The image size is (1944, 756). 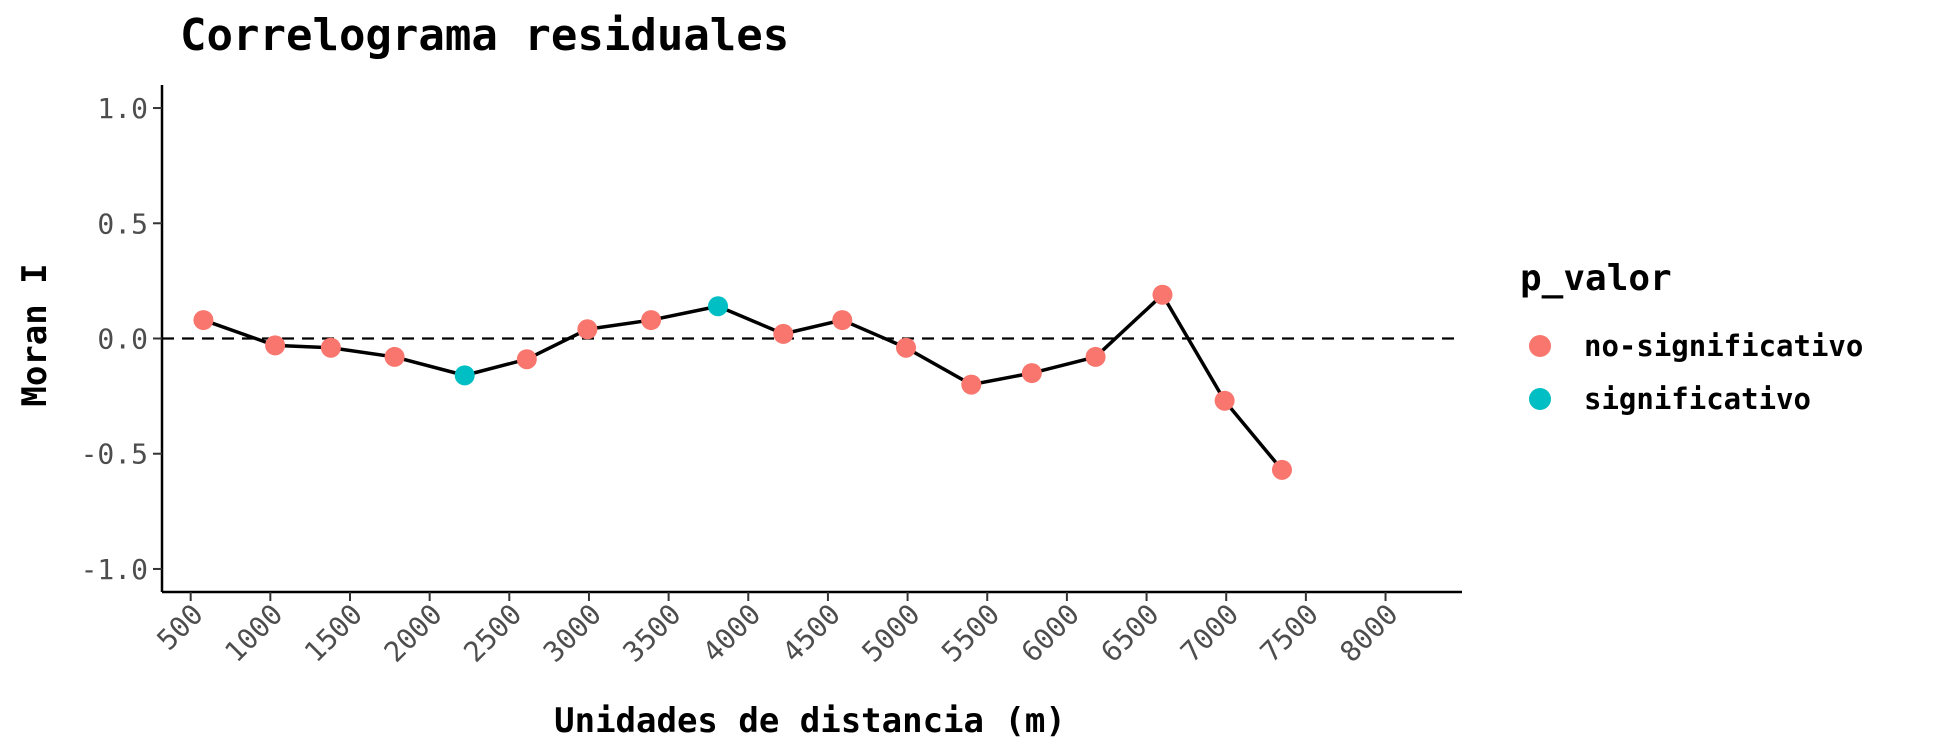 I want to click on y-tick-label: -1.0, so click(x=114, y=569).